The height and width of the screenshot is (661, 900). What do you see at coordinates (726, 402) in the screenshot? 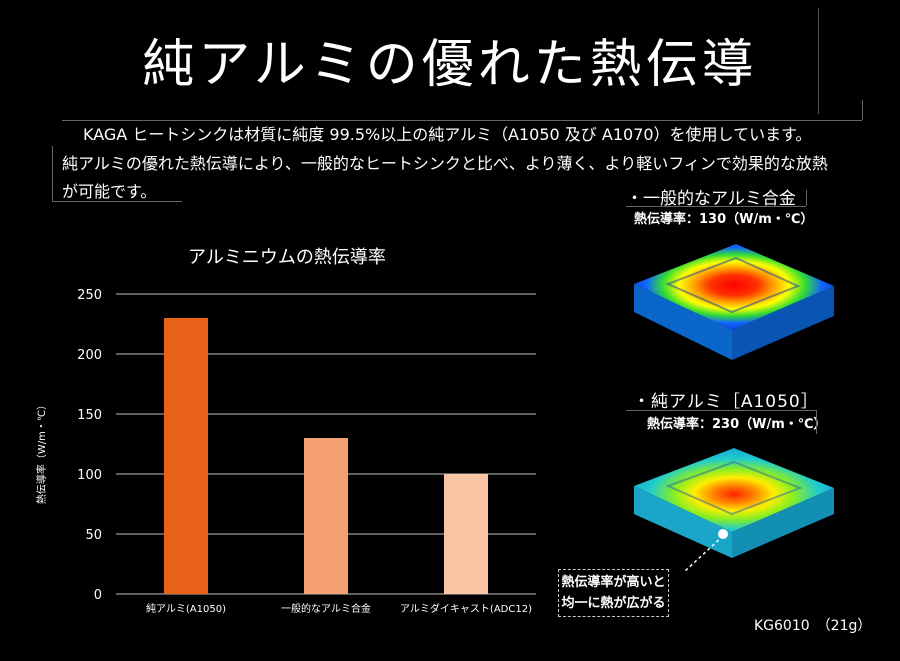
I see `pure-label: ・純アルミ［A1050］` at bounding box center [726, 402].